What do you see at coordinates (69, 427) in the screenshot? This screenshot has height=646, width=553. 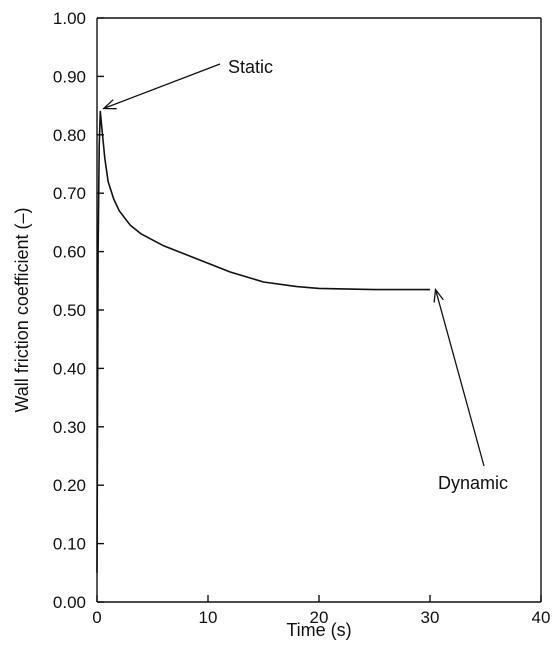 I see `y-tick-label: 0.30` at bounding box center [69, 427].